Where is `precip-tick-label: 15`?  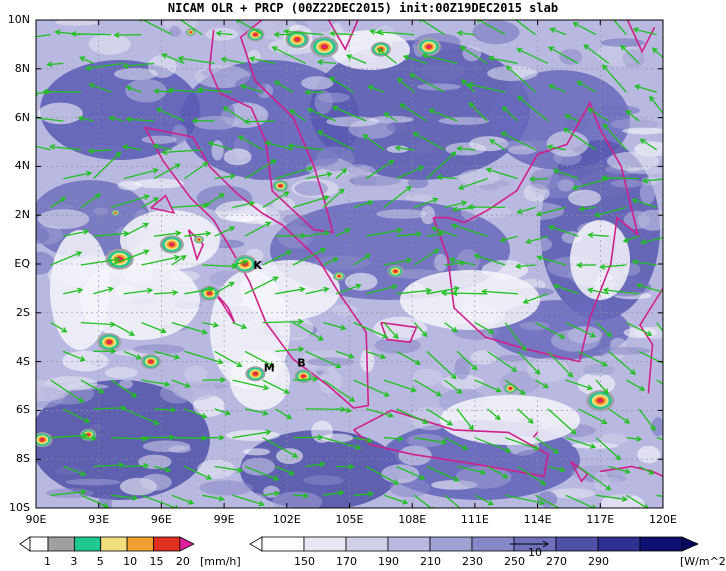 precip-tick-label: 15 is located at coordinates (156, 561).